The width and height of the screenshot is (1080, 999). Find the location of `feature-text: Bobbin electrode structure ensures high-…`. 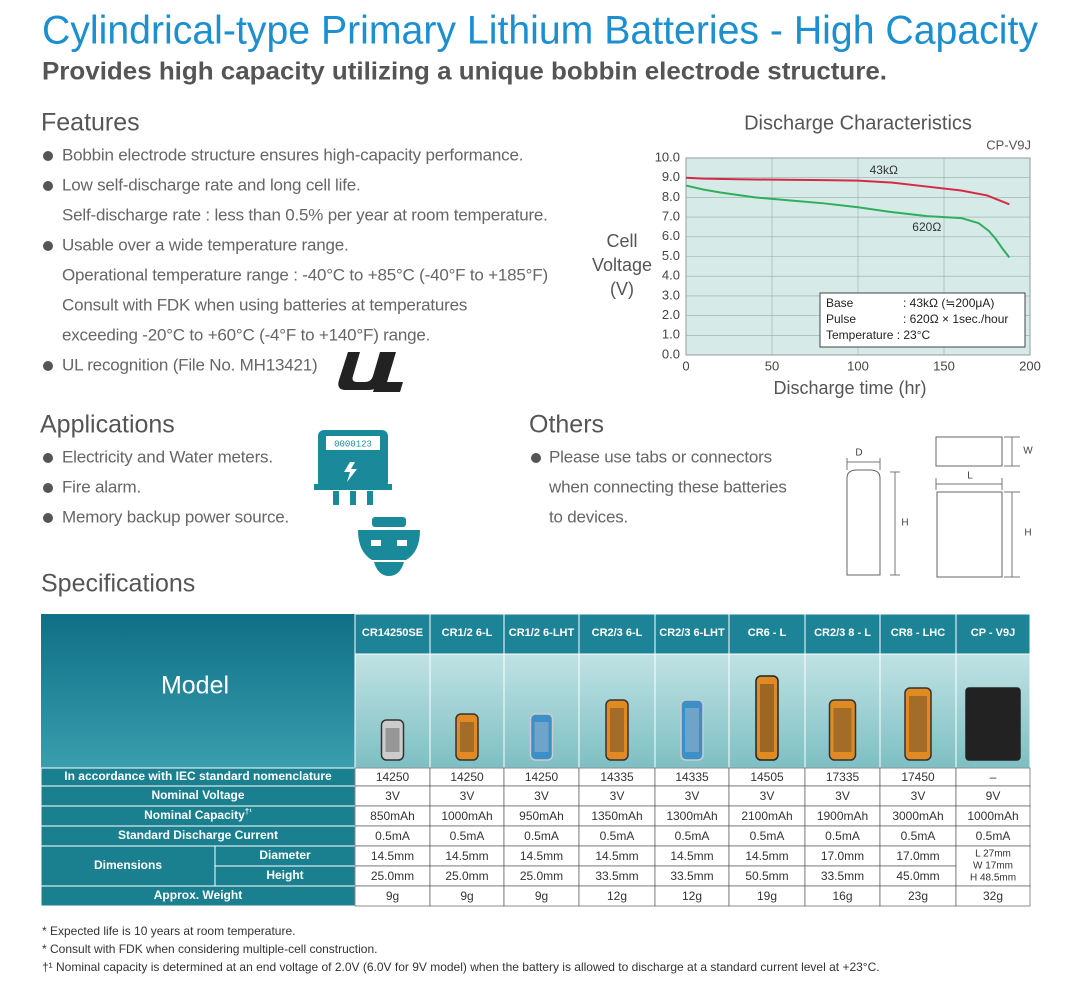

feature-text: Bobbin electrode structure ensures high-… is located at coordinates (292, 154).